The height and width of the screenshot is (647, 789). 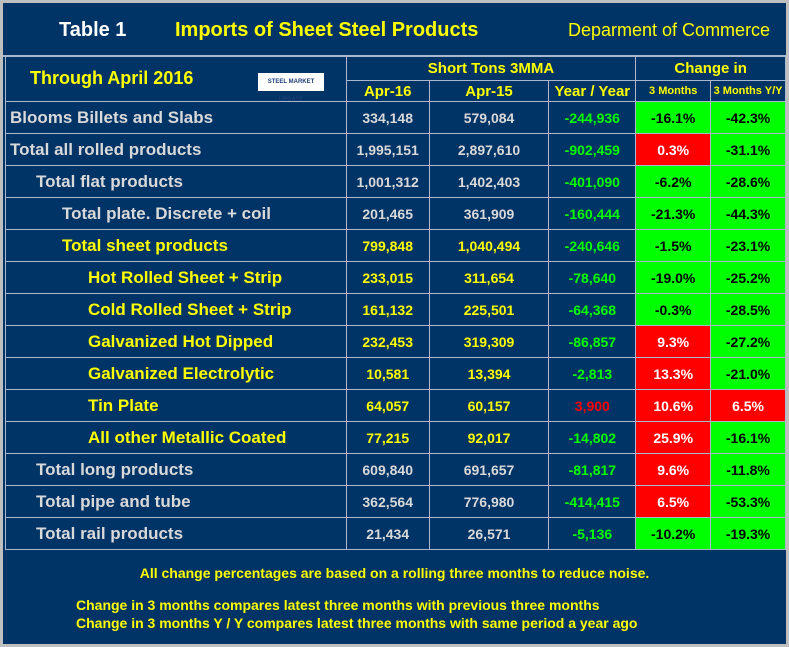 What do you see at coordinates (673, 91) in the screenshot?
I see `col-3months: 3 Months` at bounding box center [673, 91].